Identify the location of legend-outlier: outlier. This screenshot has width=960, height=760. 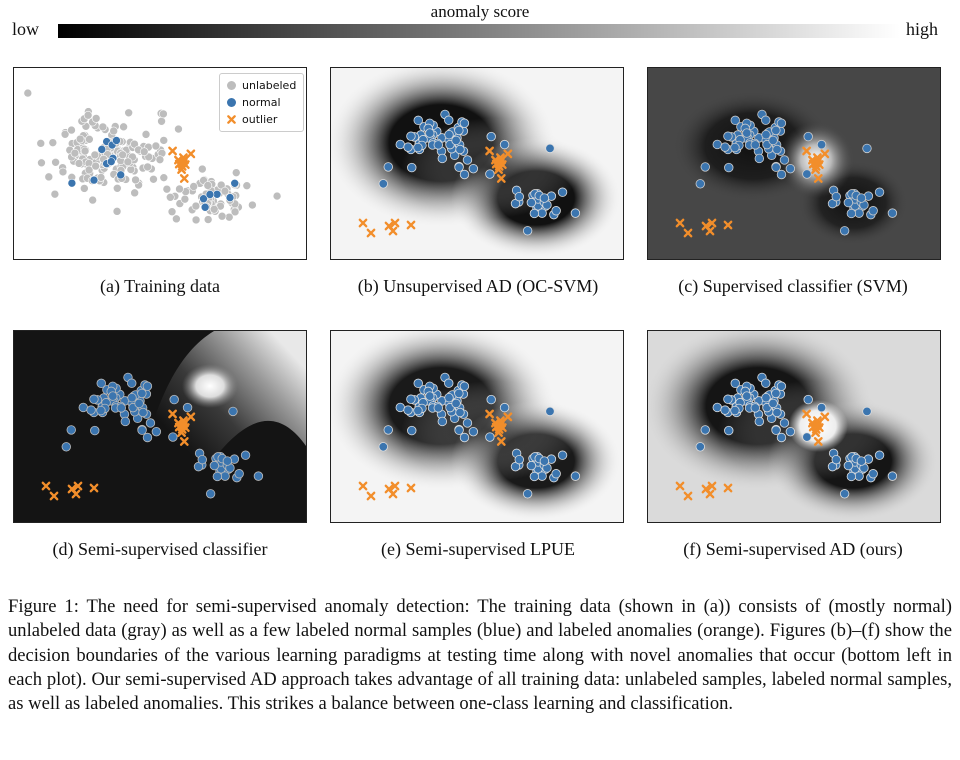
(261, 119).